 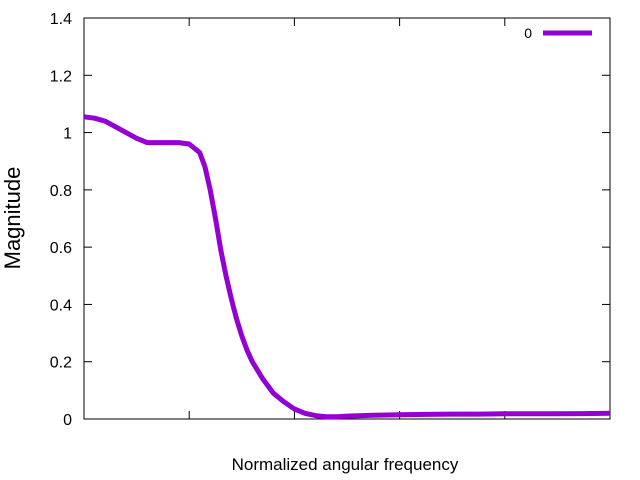 I want to click on y-tick-label: 1.4, so click(x=61, y=19).